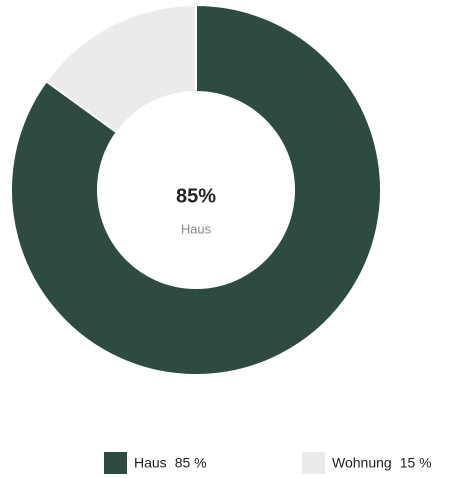 The image size is (455, 478). Describe the element at coordinates (196, 196) in the screenshot. I see `center-value: 85%` at that location.